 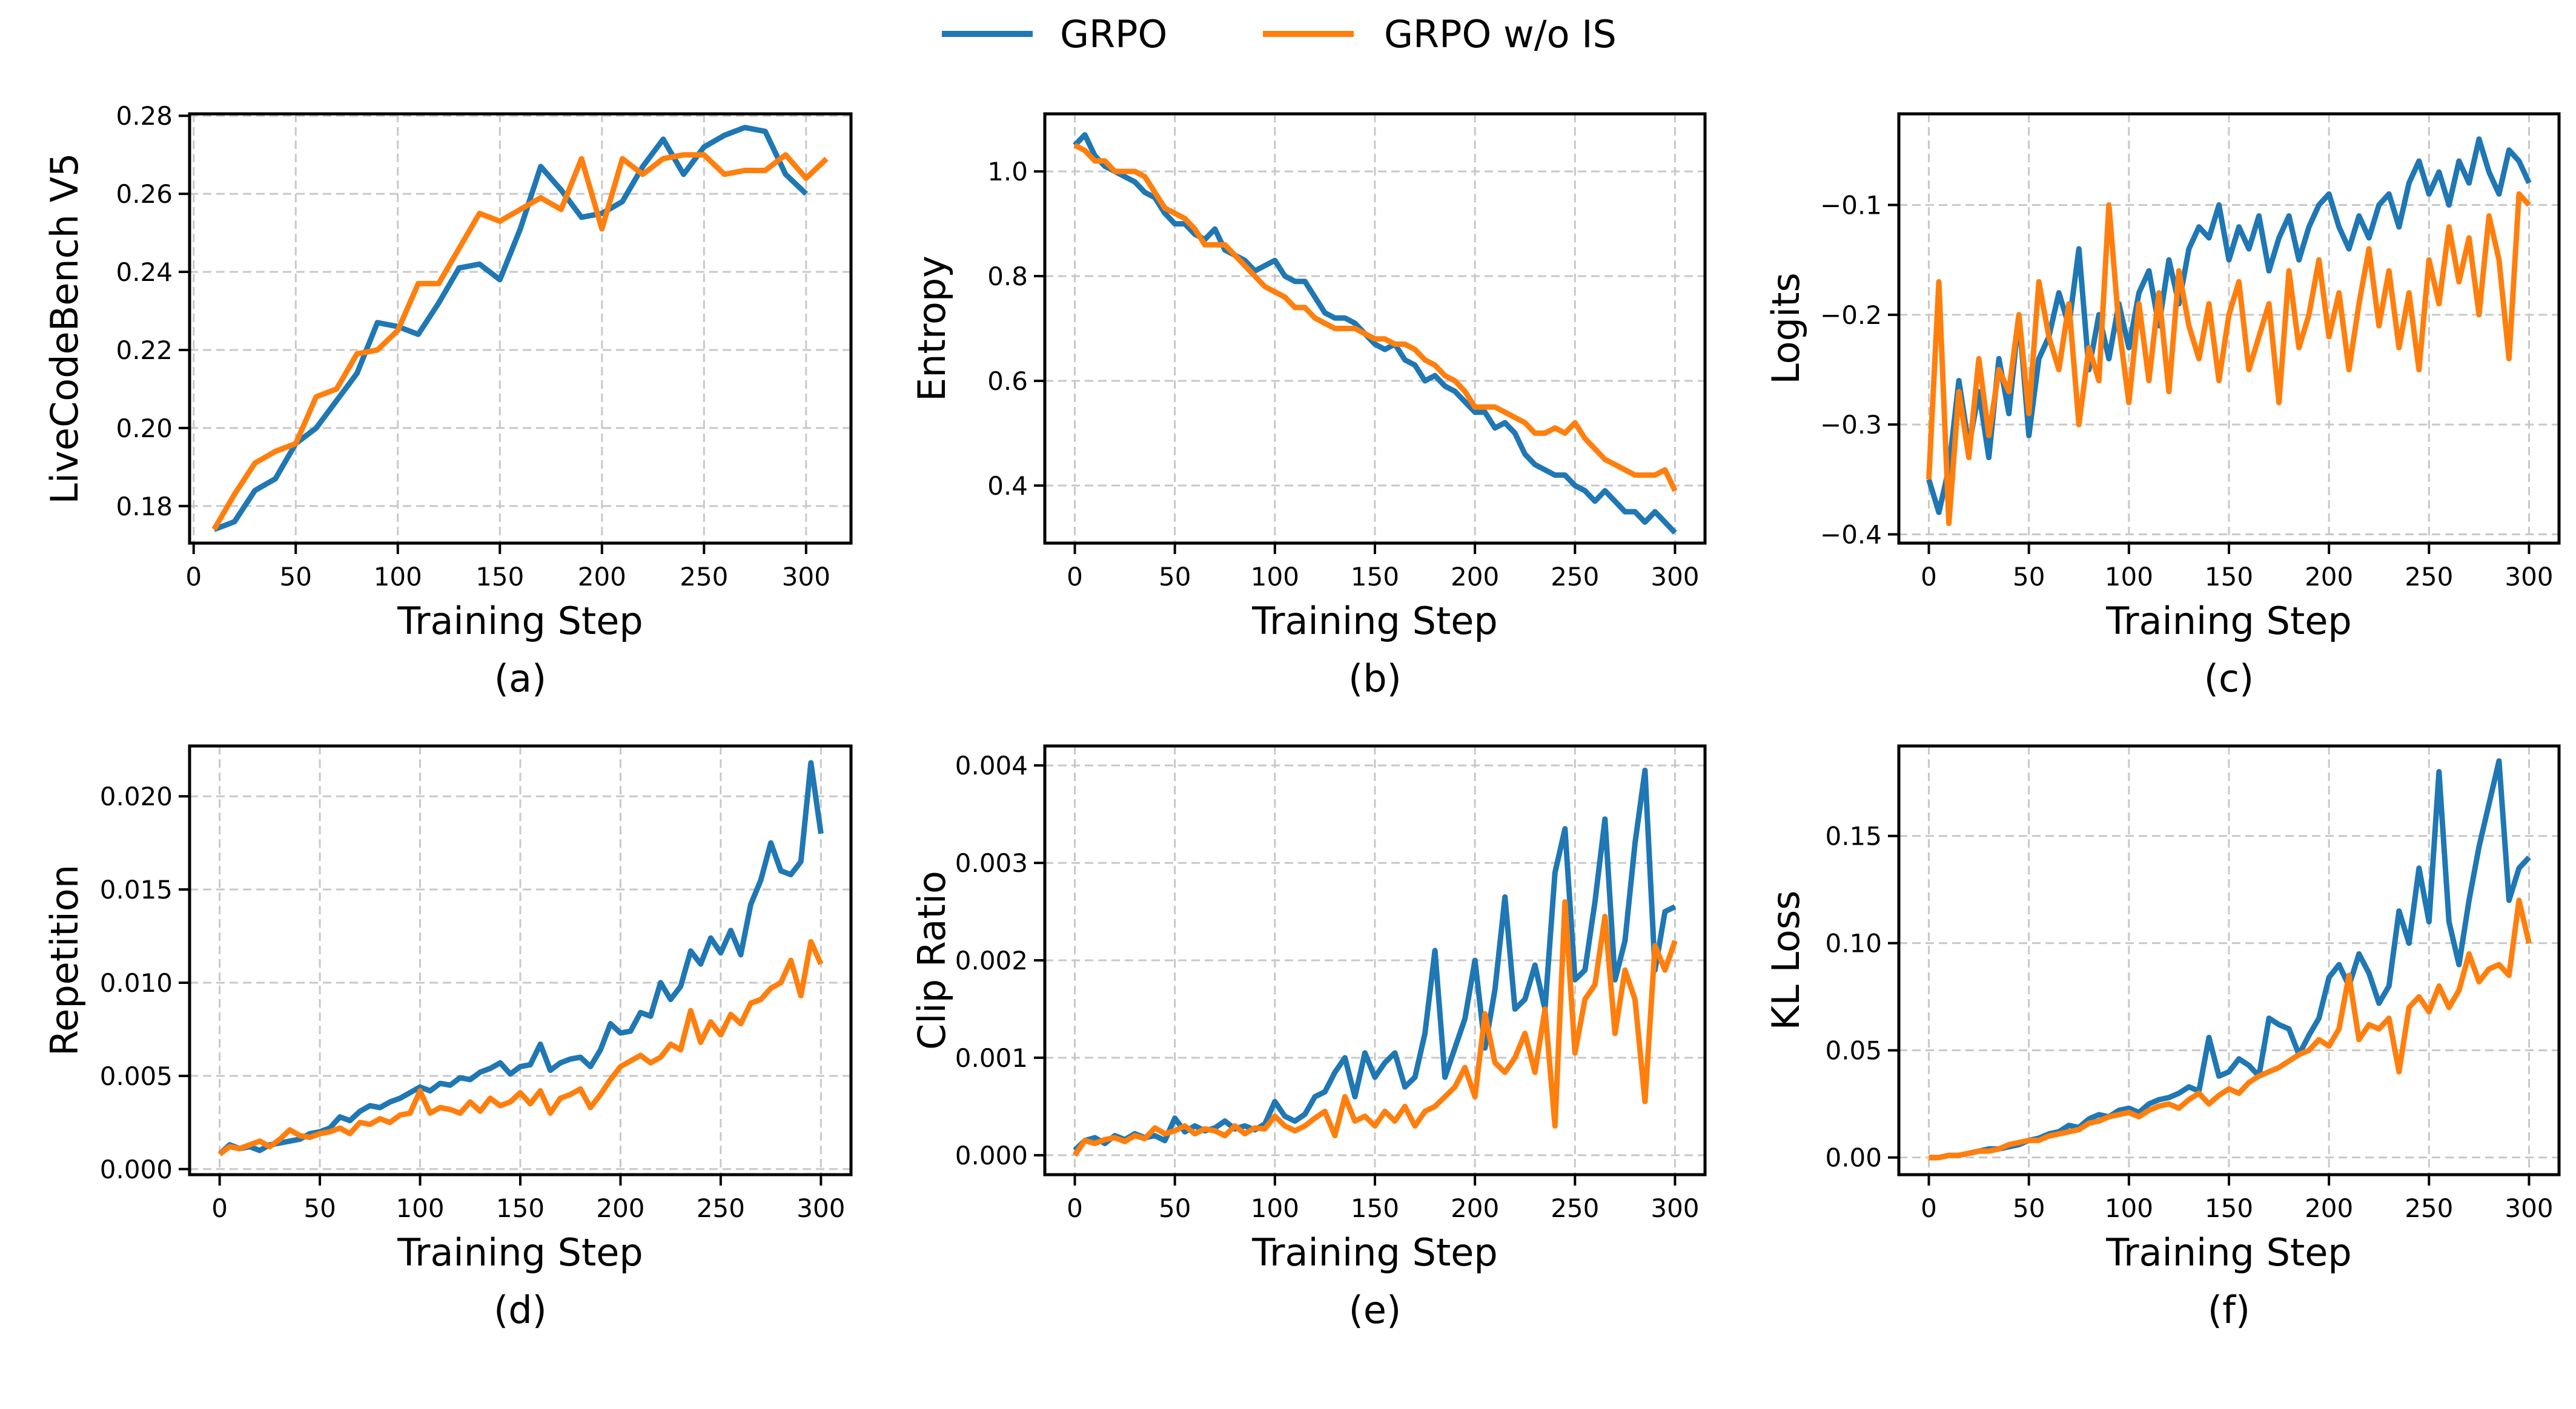 I want to click on panel-label: (f), so click(x=2229, y=1310).